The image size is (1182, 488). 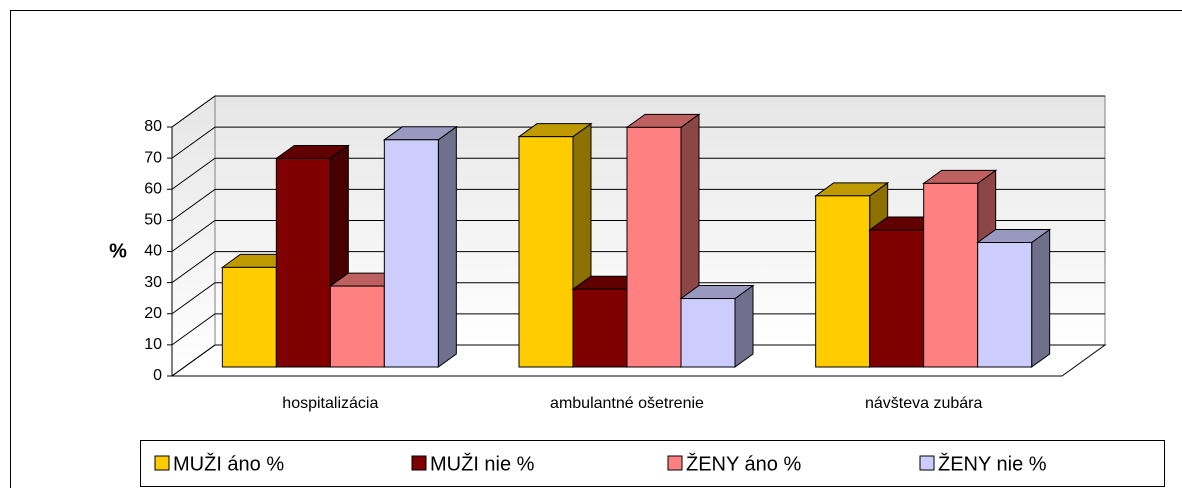 I want to click on legend-label: ŽENY áno %, so click(x=743, y=463).